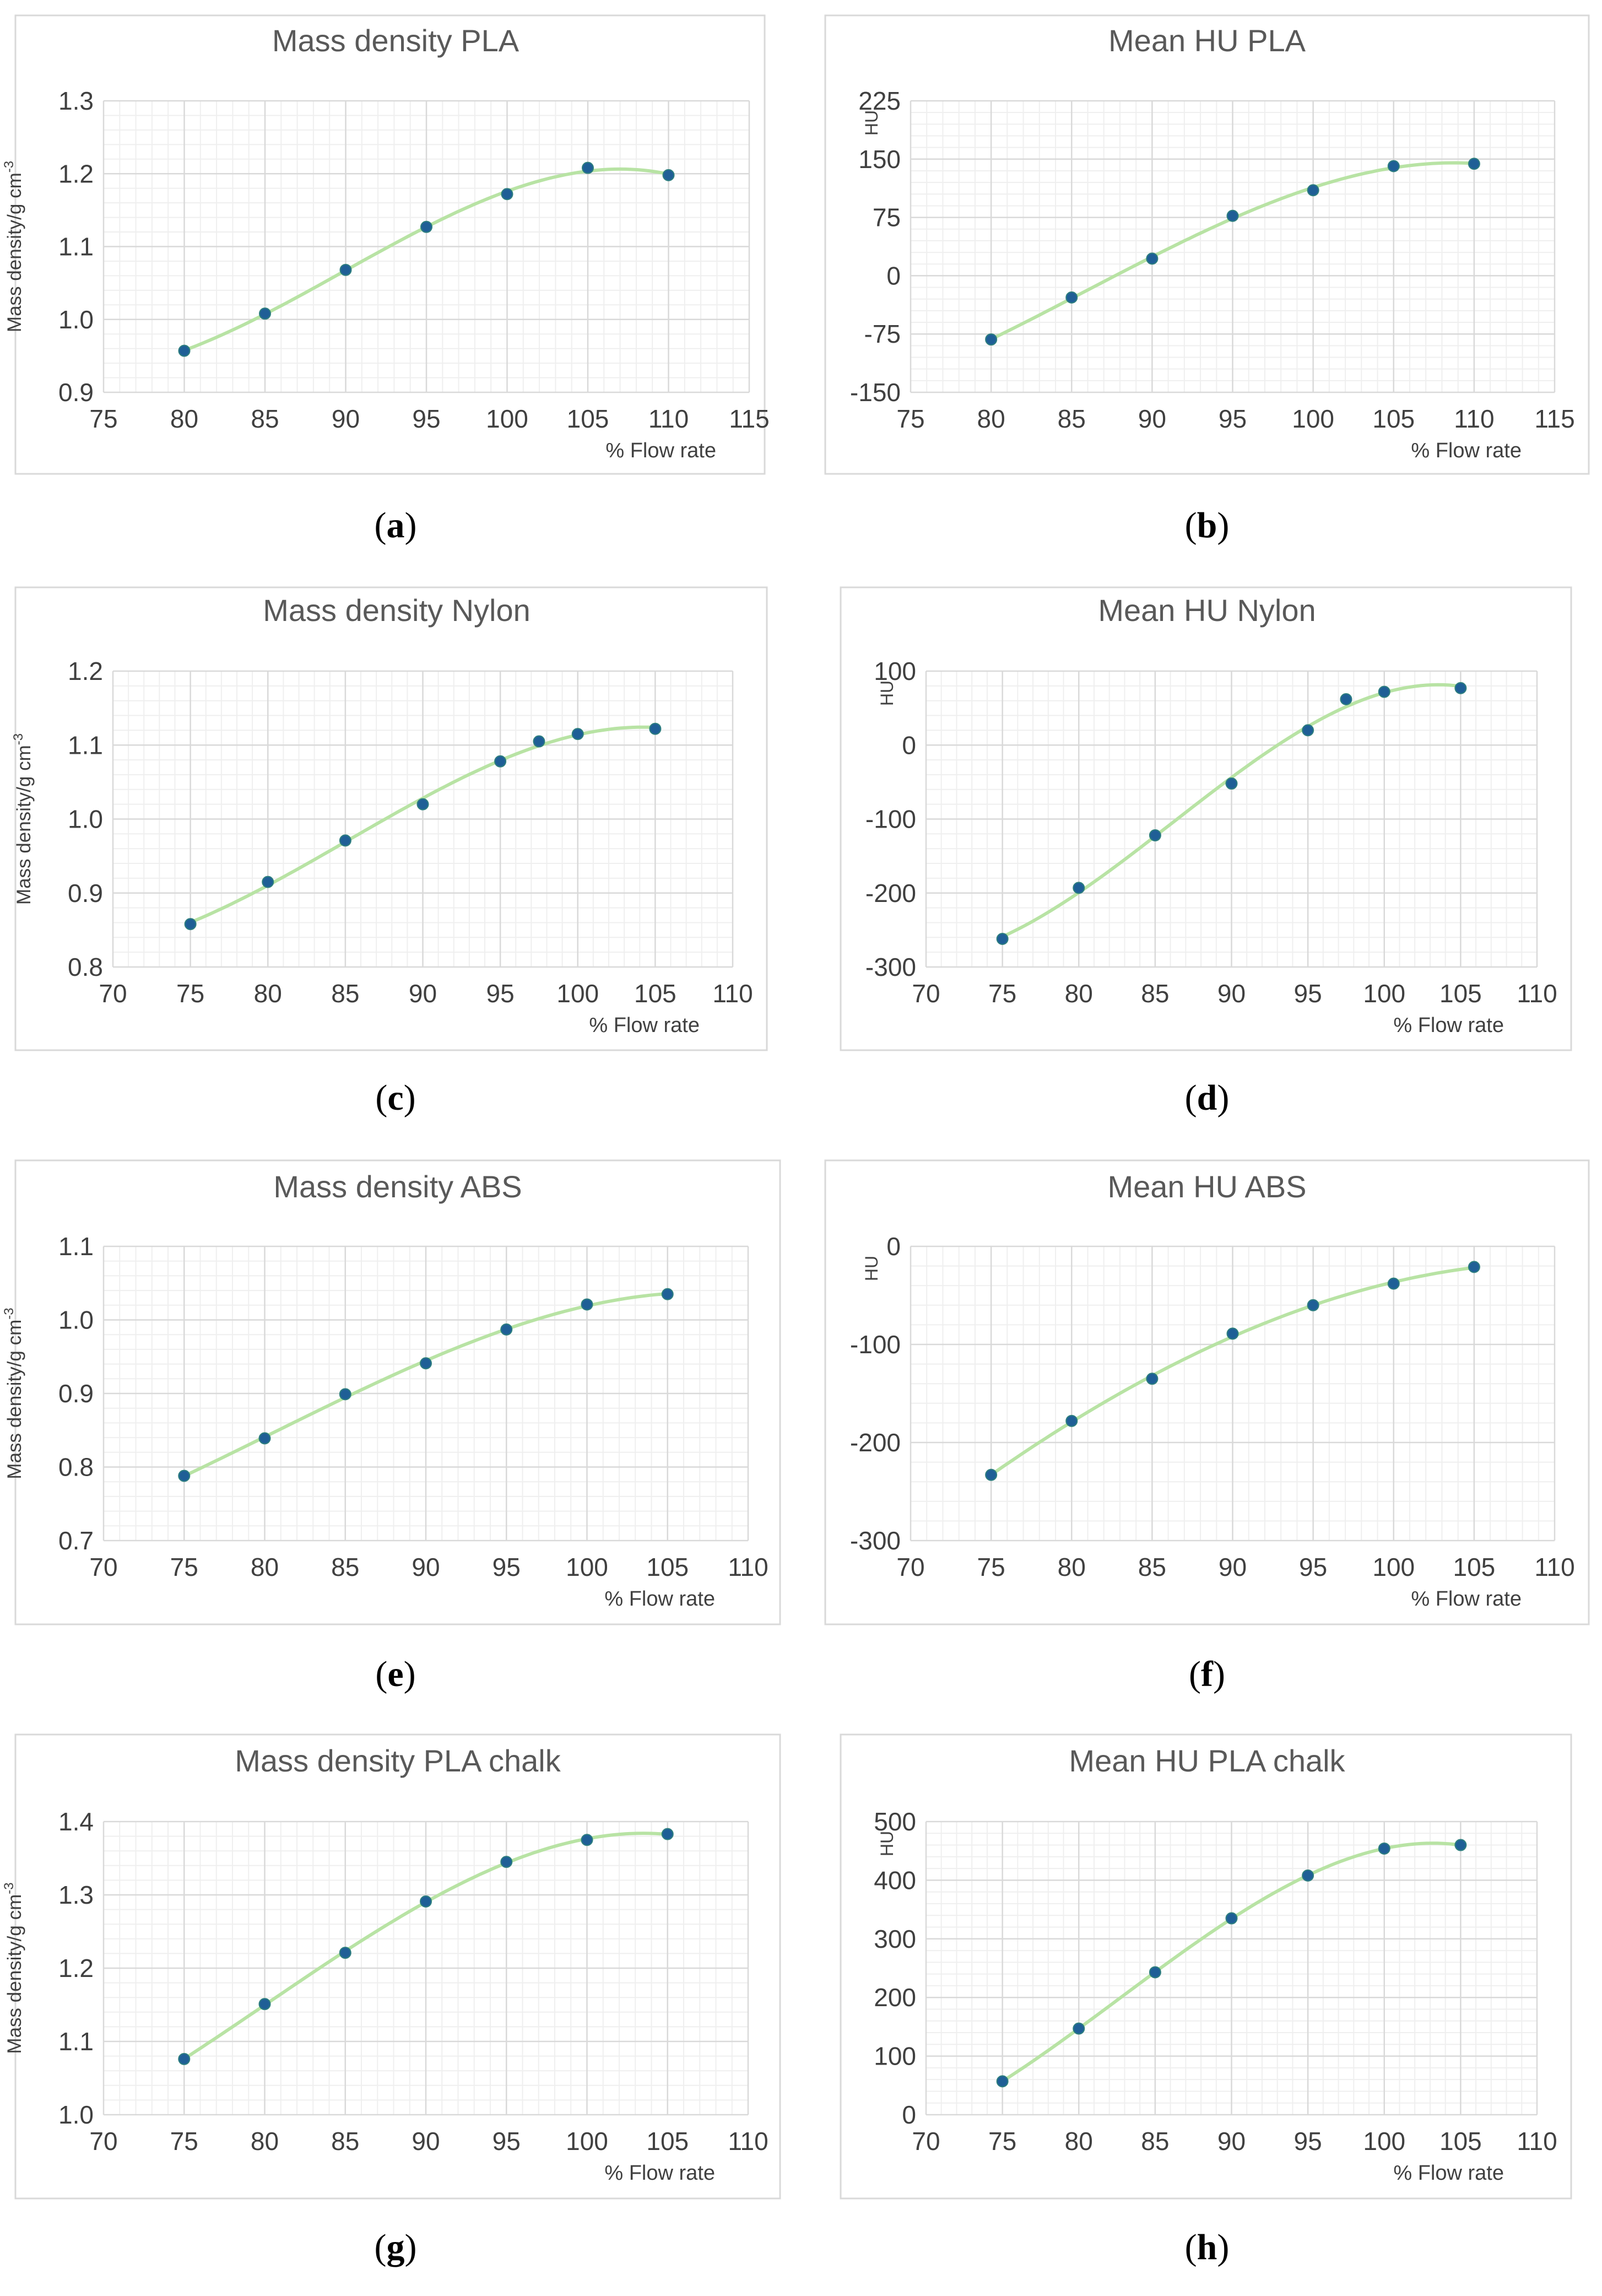  I want to click on y-axis-label-text: Mass density/g cm, so click(14, 252).